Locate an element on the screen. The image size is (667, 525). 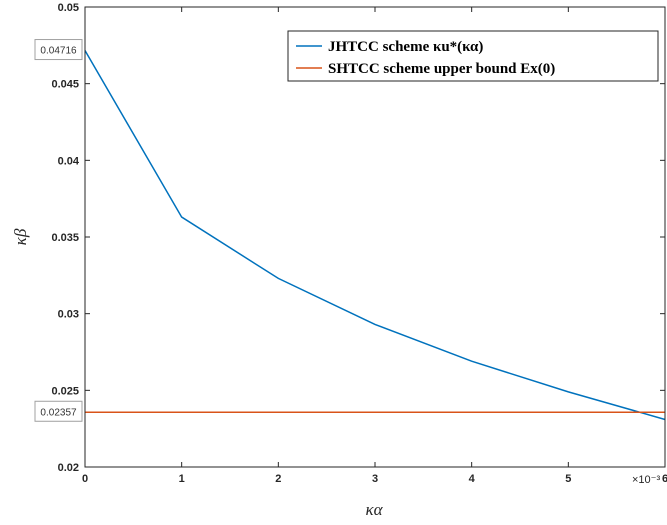
x-tick-label: 1 is located at coordinates (182, 479).